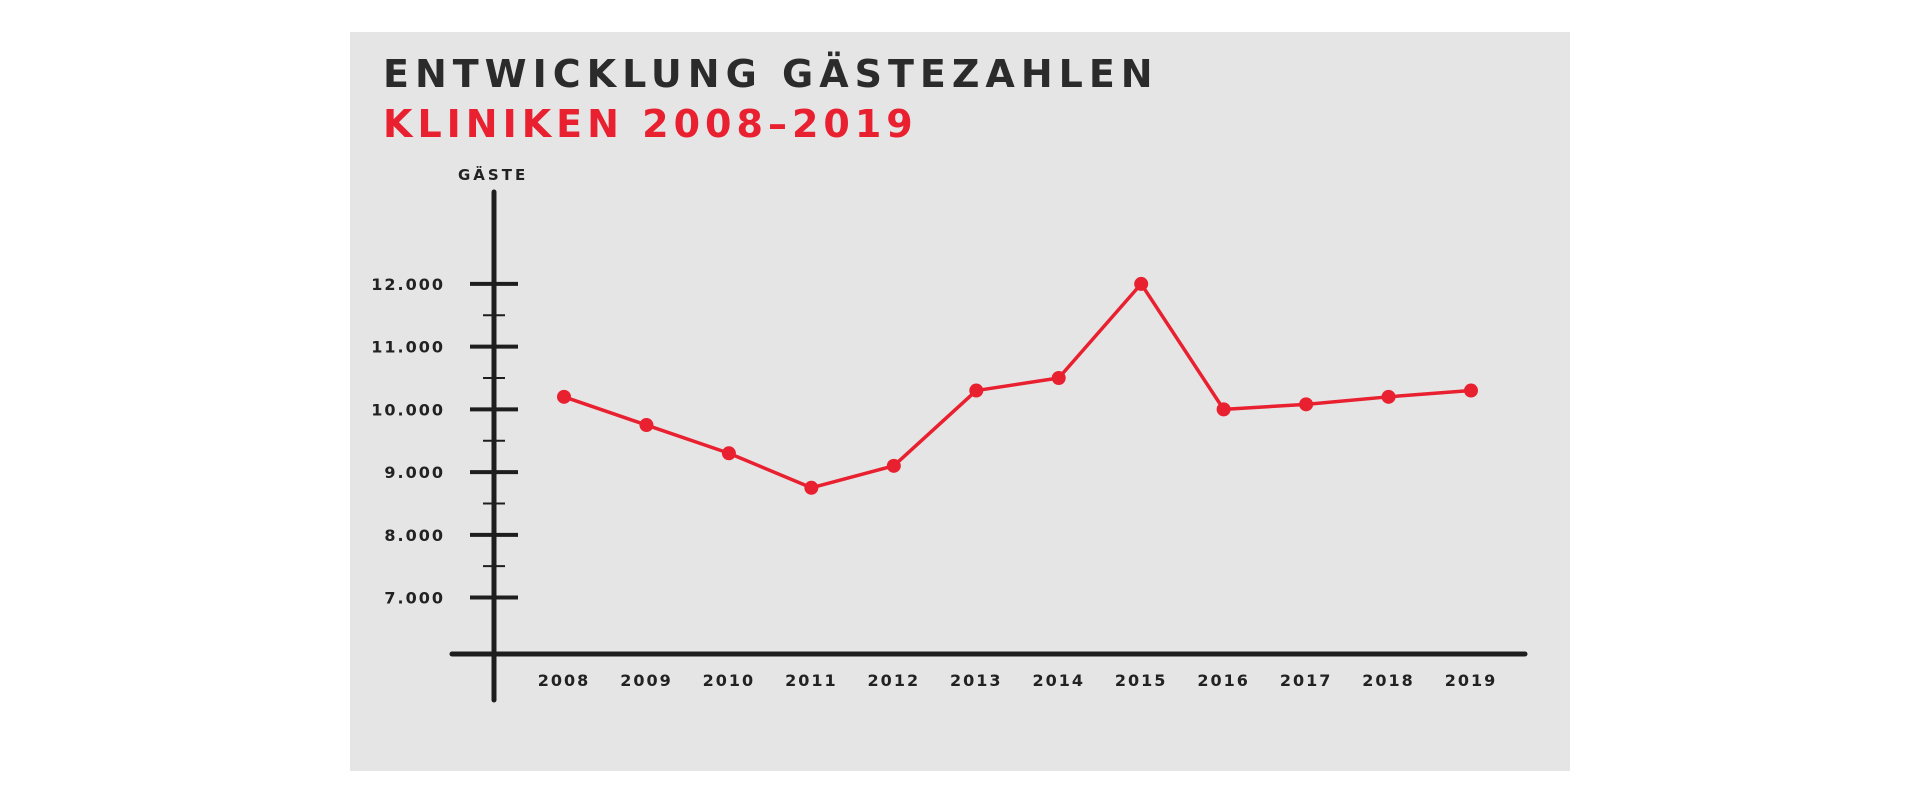  I want to click on y-axis-label: GÄSTE, so click(493, 174).